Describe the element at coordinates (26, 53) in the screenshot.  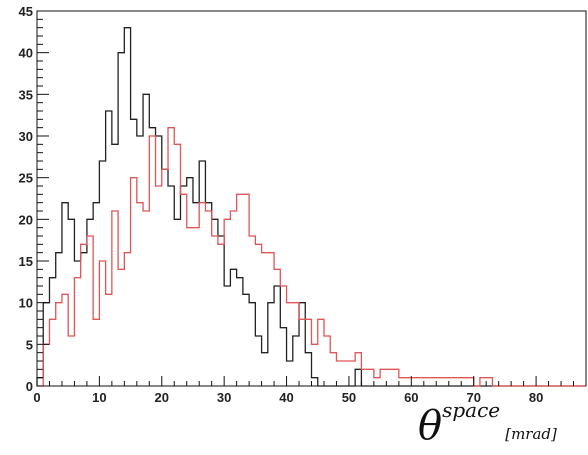
I see `y-tick-label: 40` at that location.